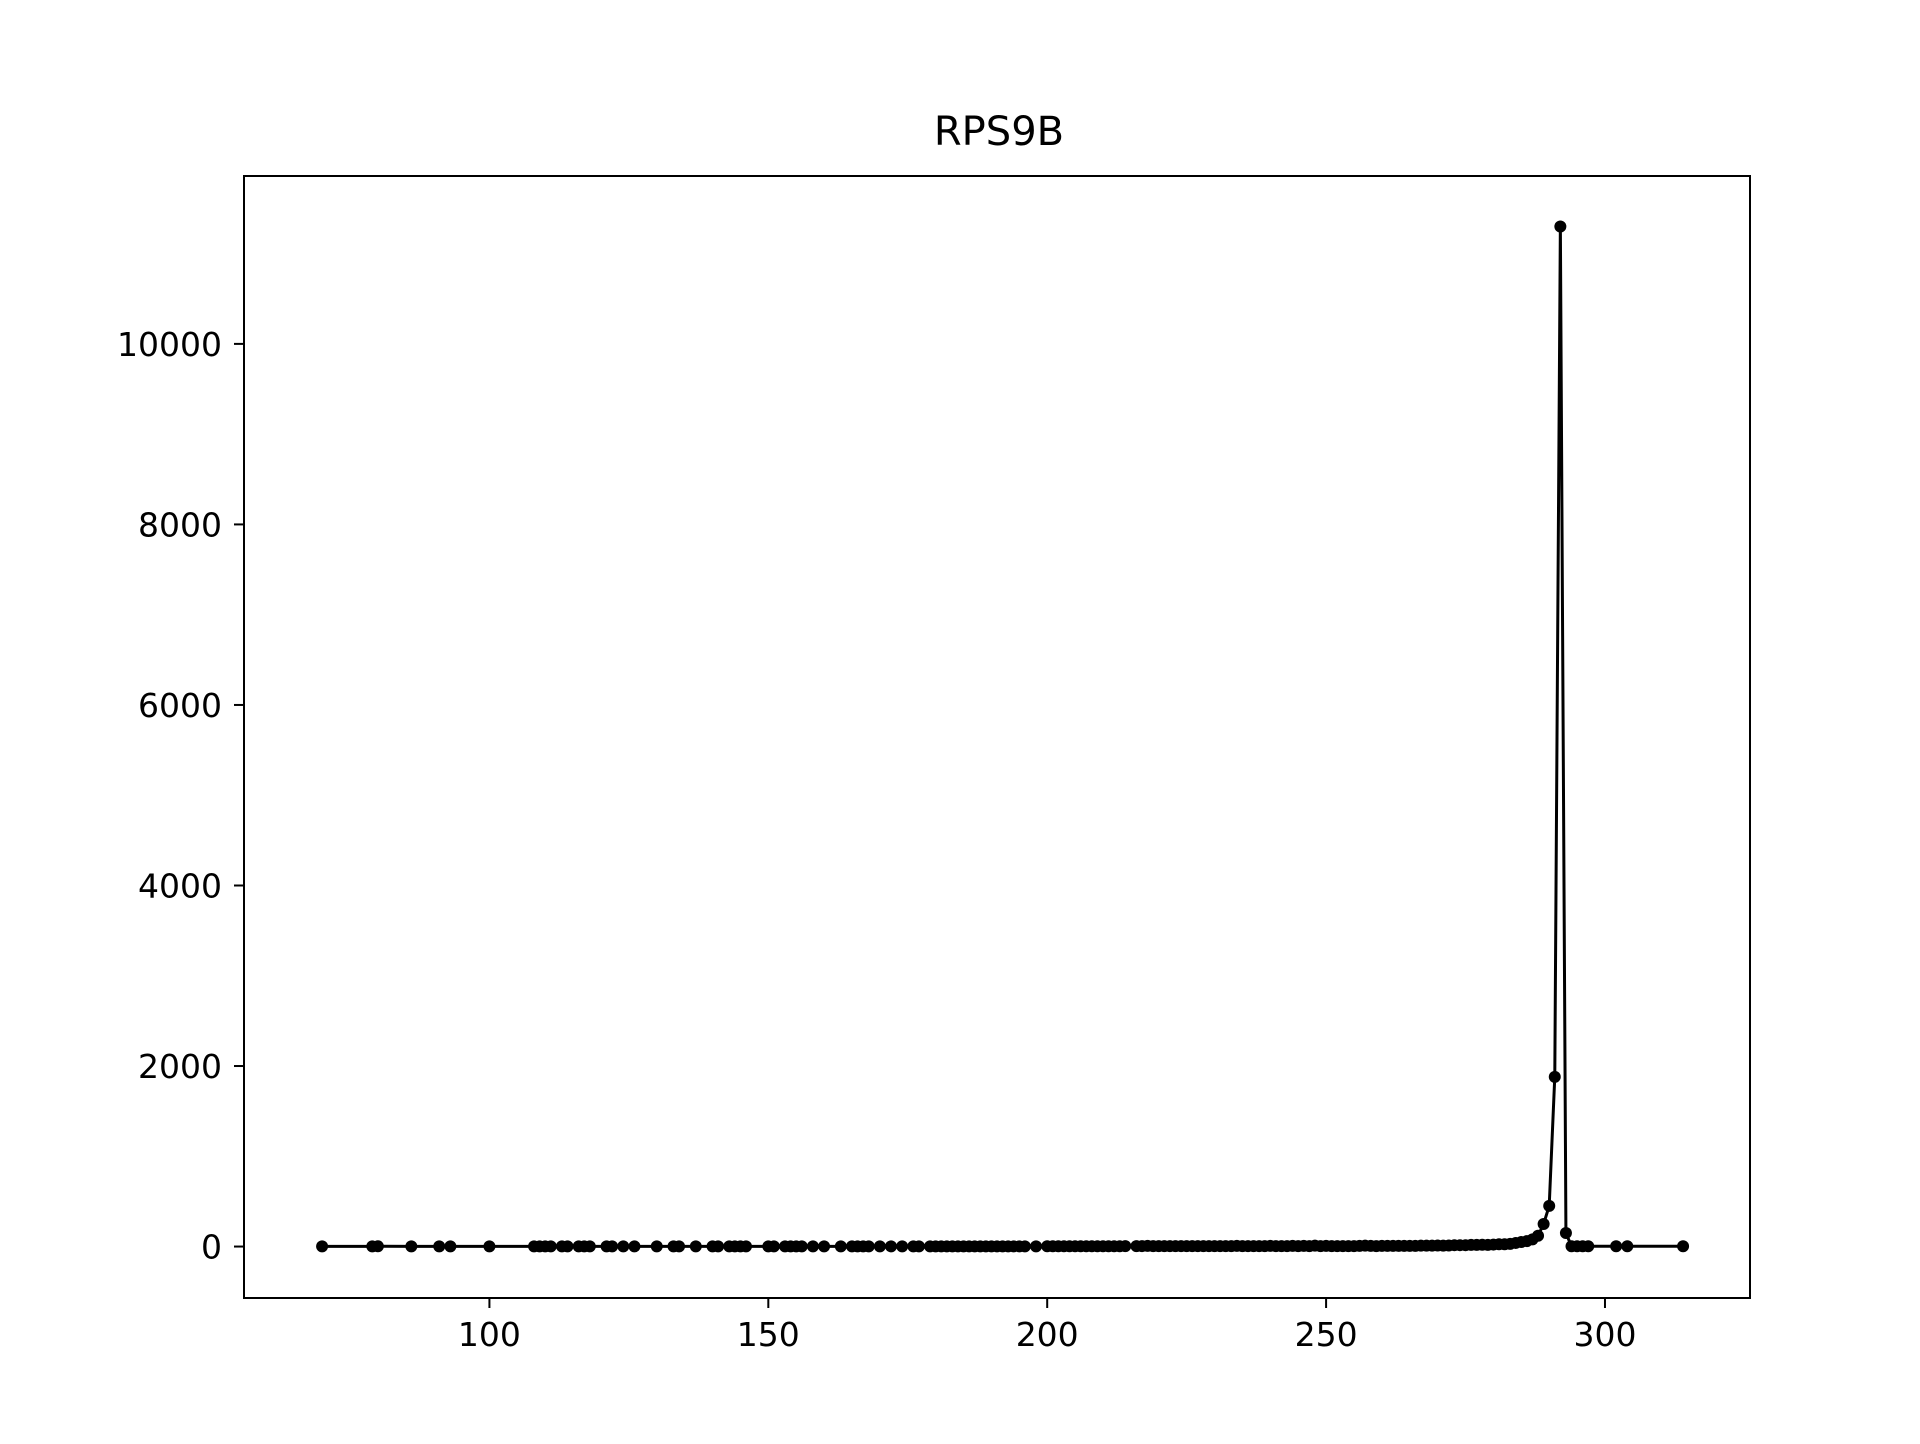 The height and width of the screenshot is (1444, 1920). I want to click on y-tick-label: 2000, so click(180, 1066).